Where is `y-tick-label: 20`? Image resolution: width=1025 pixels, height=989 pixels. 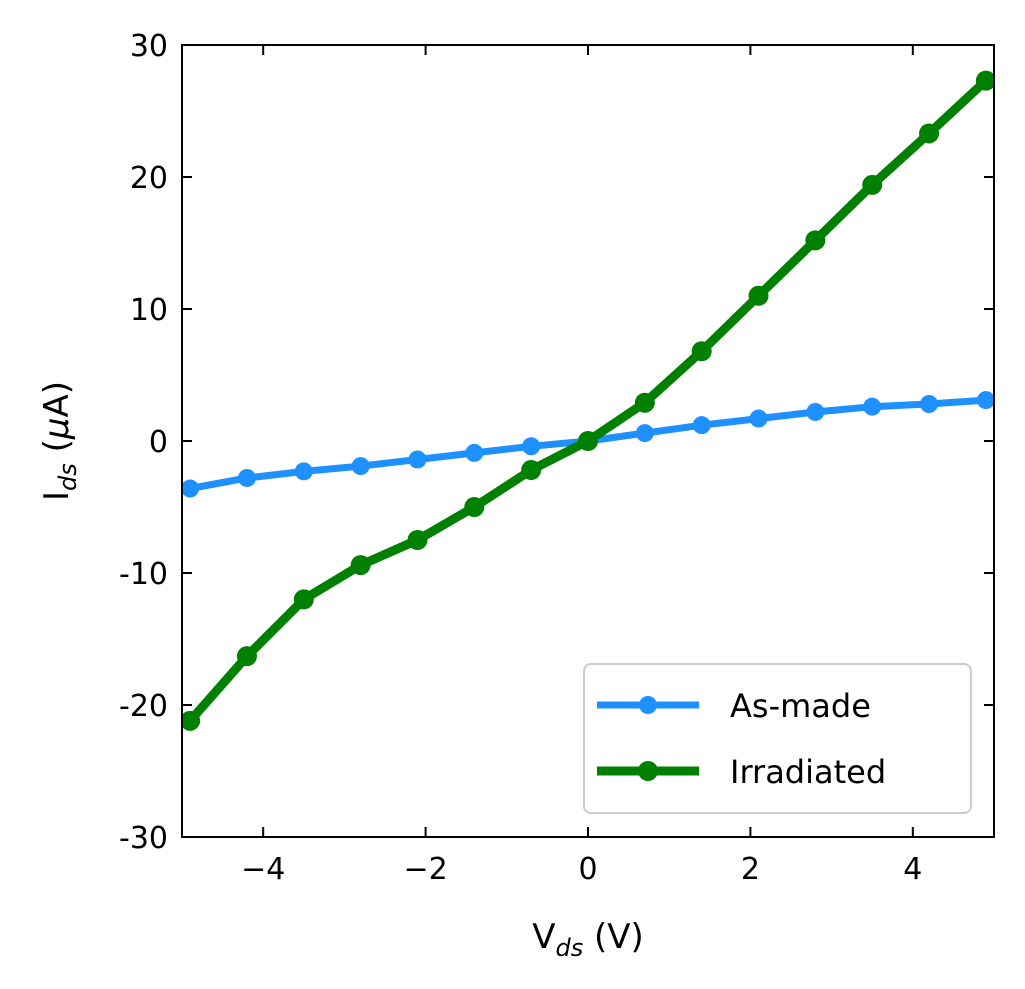 y-tick-label: 20 is located at coordinates (149, 178).